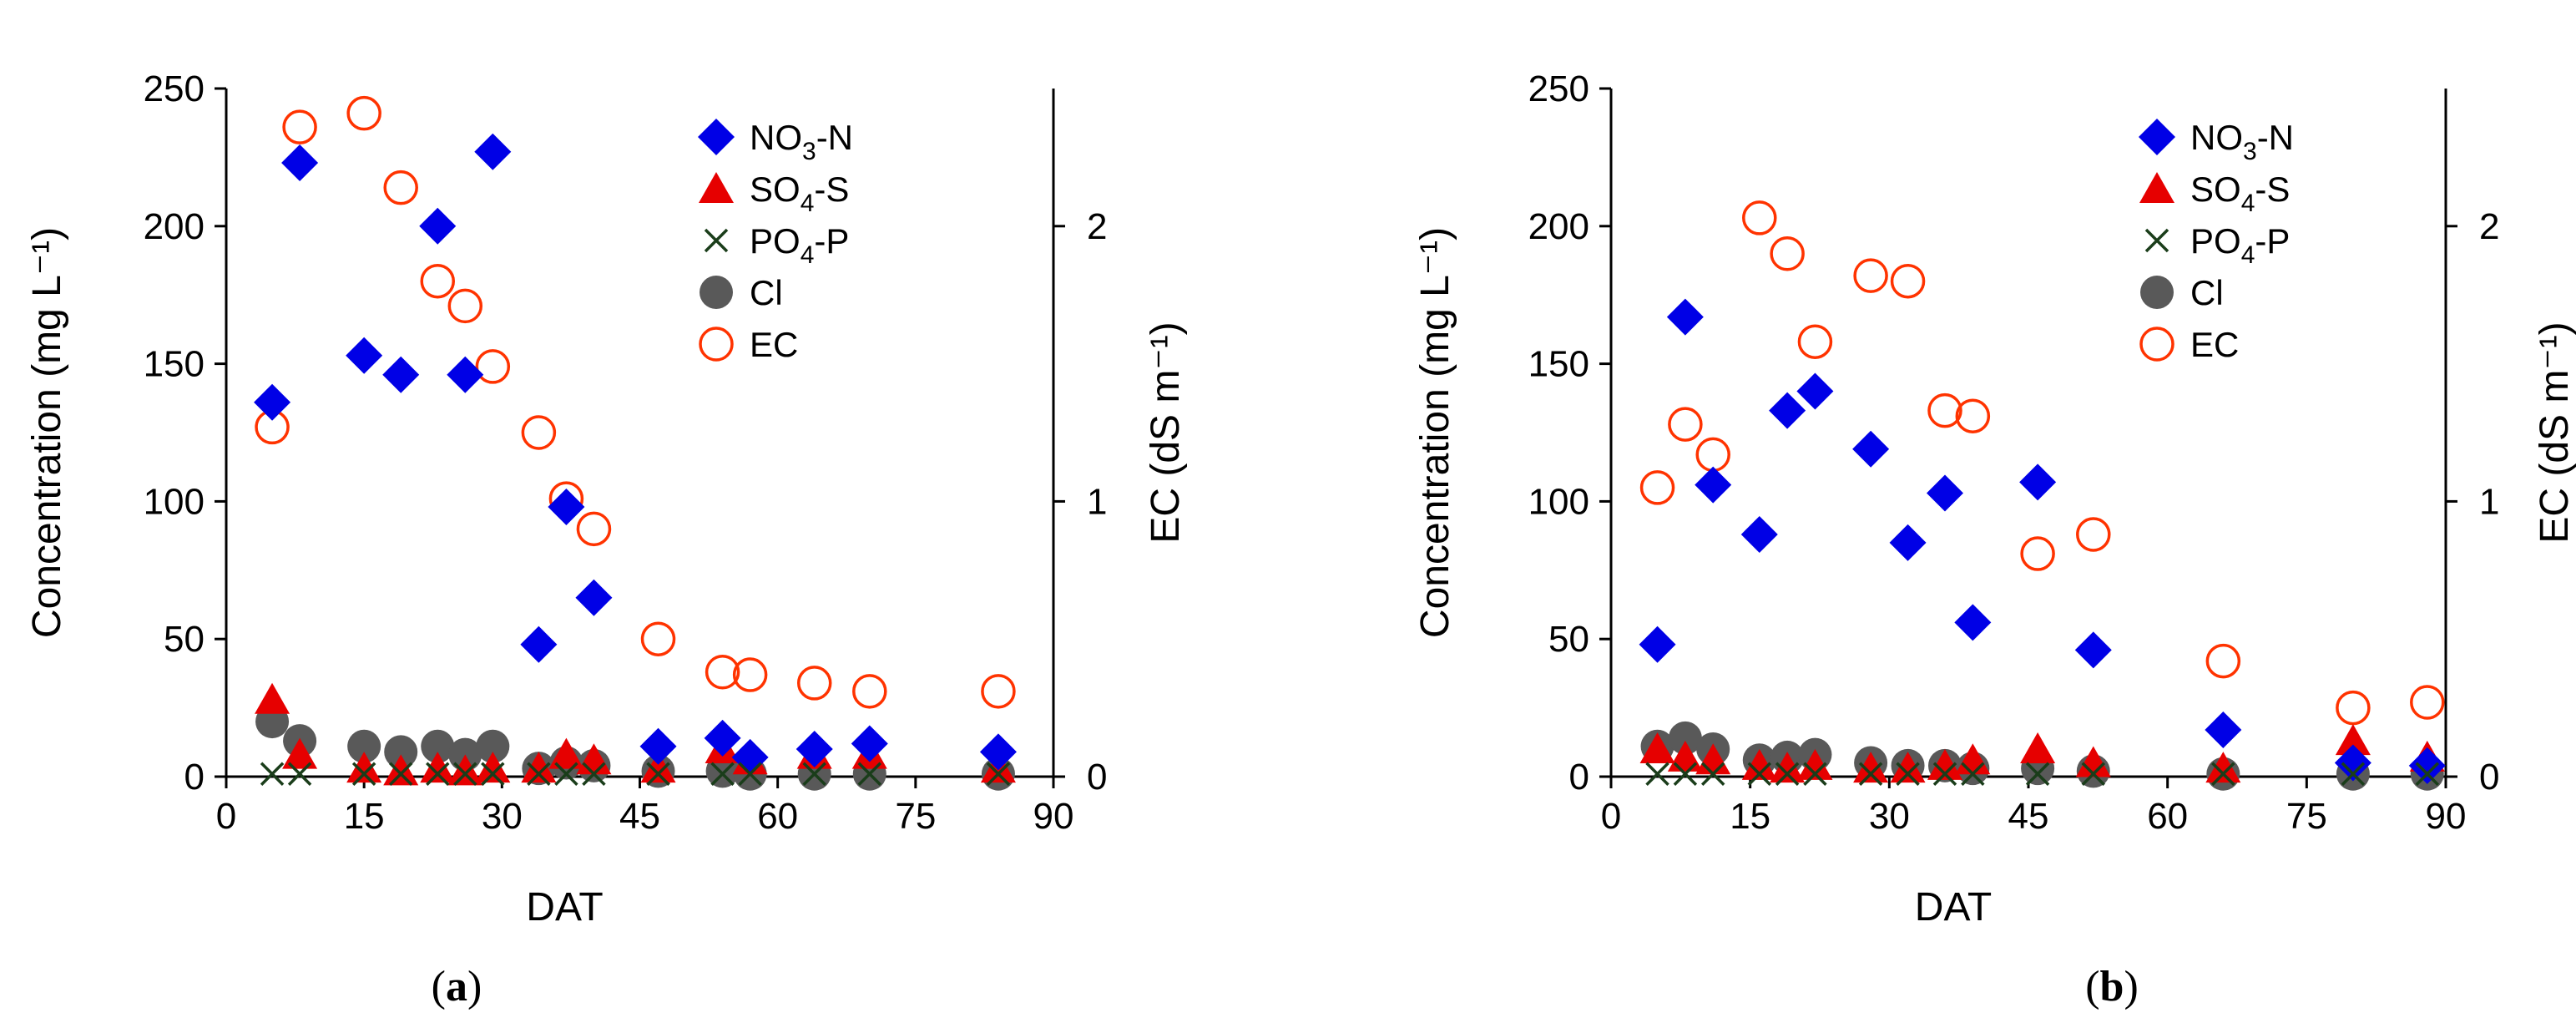 This screenshot has width=2576, height=1028. What do you see at coordinates (2272, 189) in the screenshot?
I see `legend-label-tail: -S` at bounding box center [2272, 189].